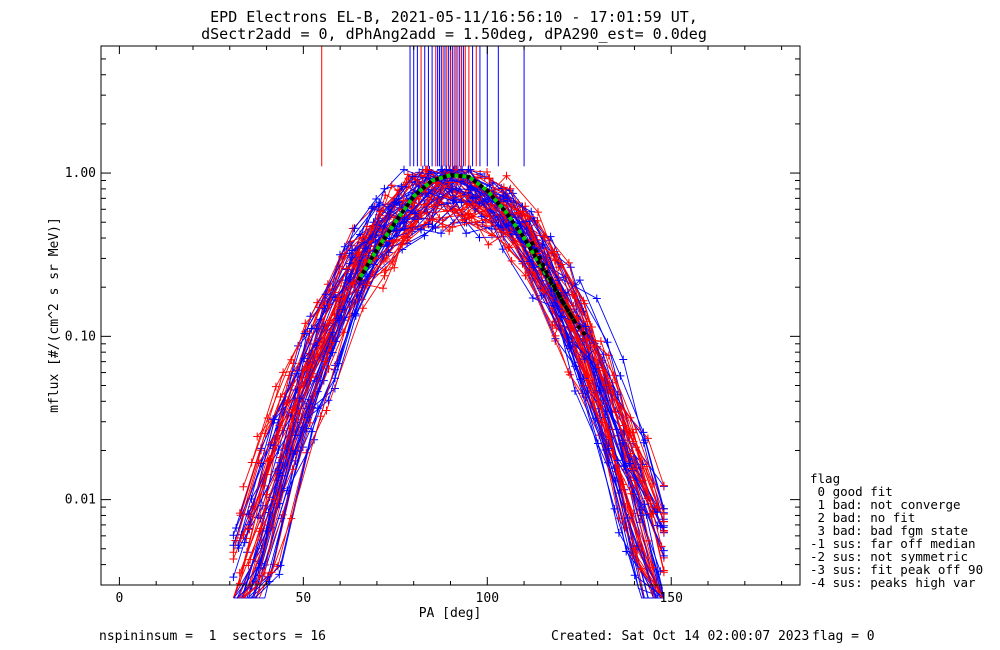 Image resolution: width=1000 pixels, height=650 pixels. What do you see at coordinates (212, 636) in the screenshot?
I see `footer-sectors-info: nspininsum = 1 sectors = 16` at bounding box center [212, 636].